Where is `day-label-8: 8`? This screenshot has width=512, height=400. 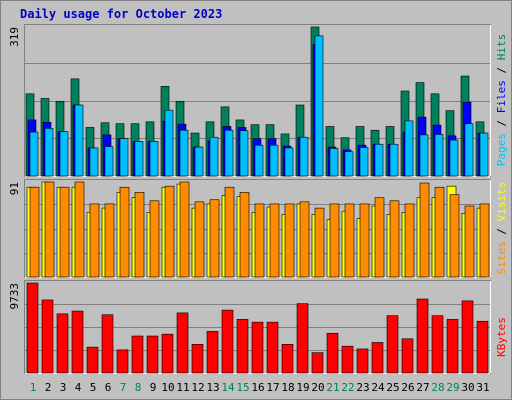
day-label-8: 8 is located at coordinates (138, 387).